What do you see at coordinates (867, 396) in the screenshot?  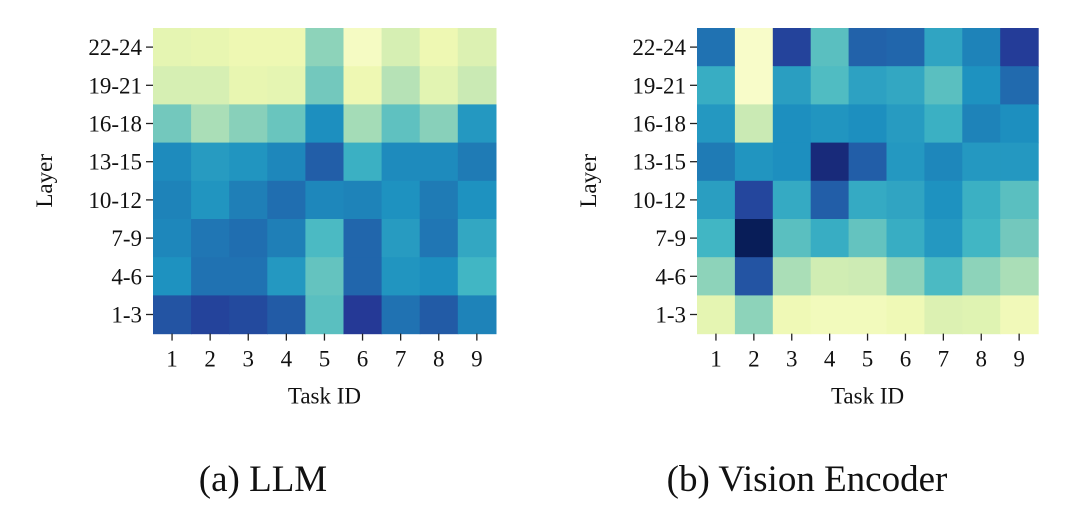 I see `x-axis-label: Task ID` at bounding box center [867, 396].